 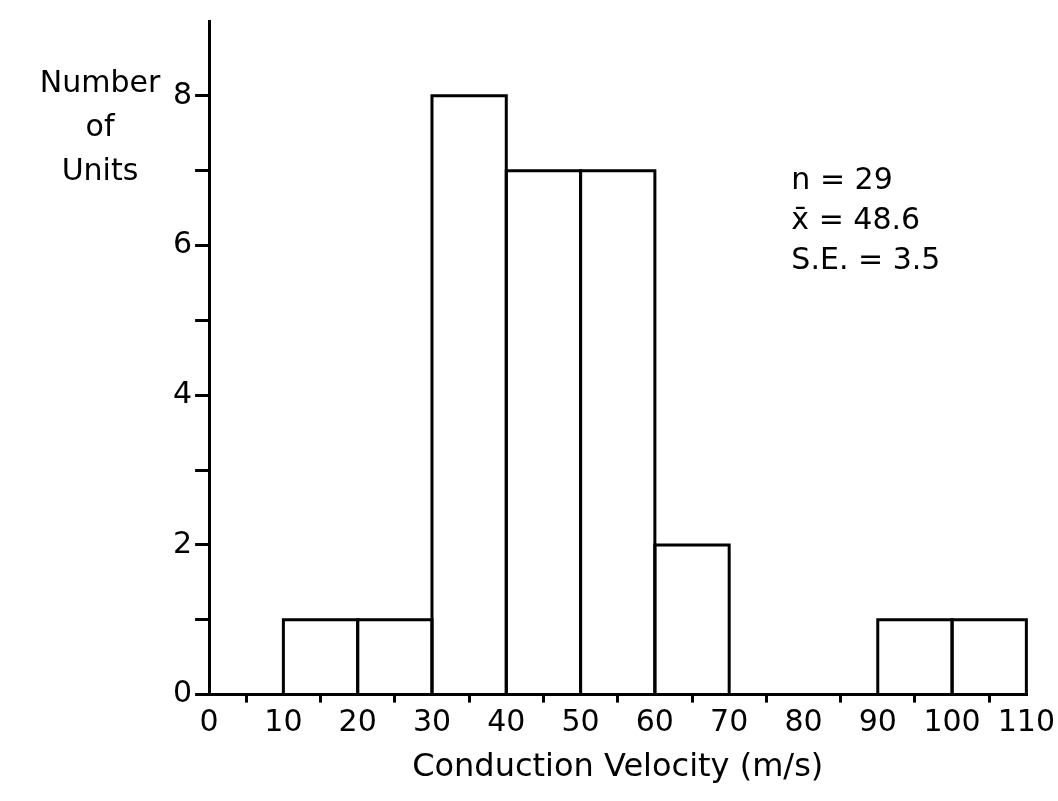 I want to click on y-tick-label: 0, so click(x=182, y=692).